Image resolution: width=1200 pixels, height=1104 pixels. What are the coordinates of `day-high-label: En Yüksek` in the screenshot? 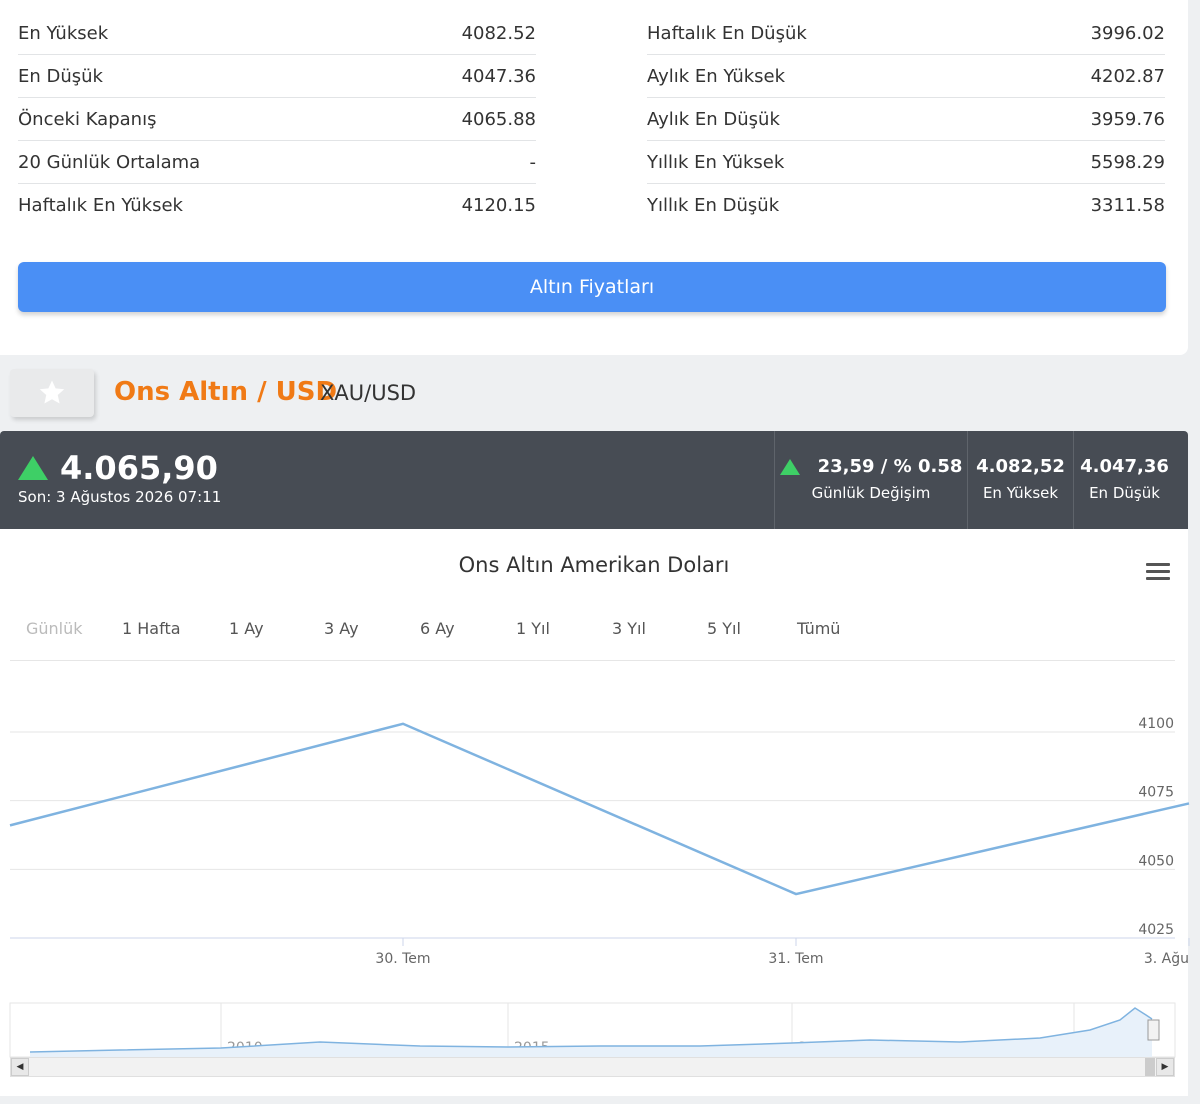 It's located at (1020, 493).